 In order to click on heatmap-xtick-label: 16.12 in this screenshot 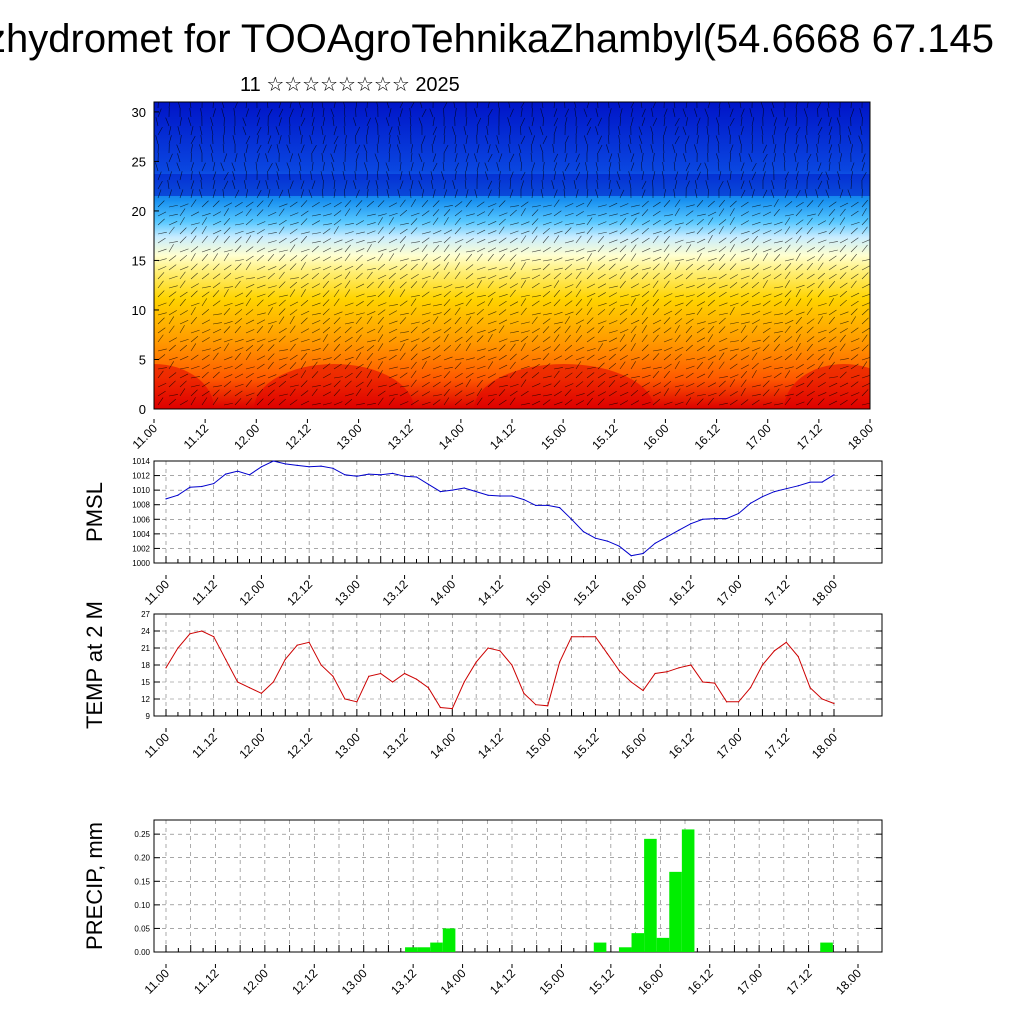, I will do `click(707, 436)`.